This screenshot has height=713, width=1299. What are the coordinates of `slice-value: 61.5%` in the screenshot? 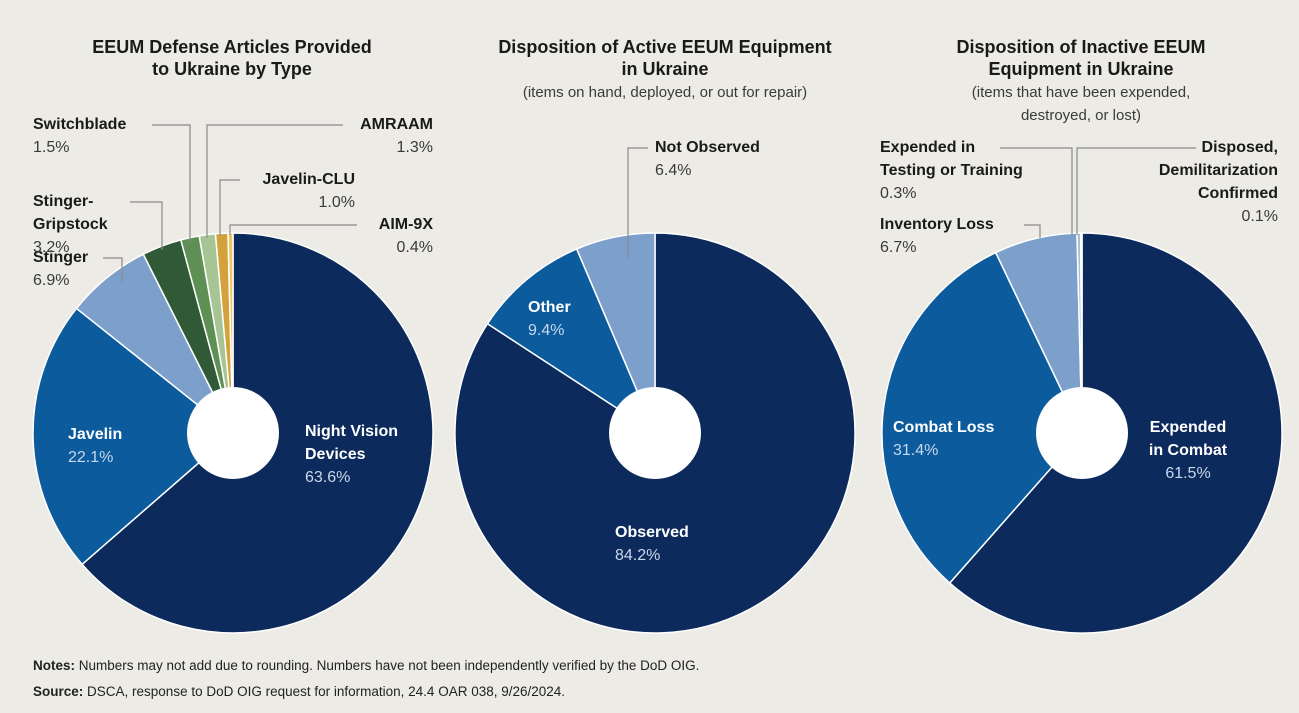 It's located at (1188, 473).